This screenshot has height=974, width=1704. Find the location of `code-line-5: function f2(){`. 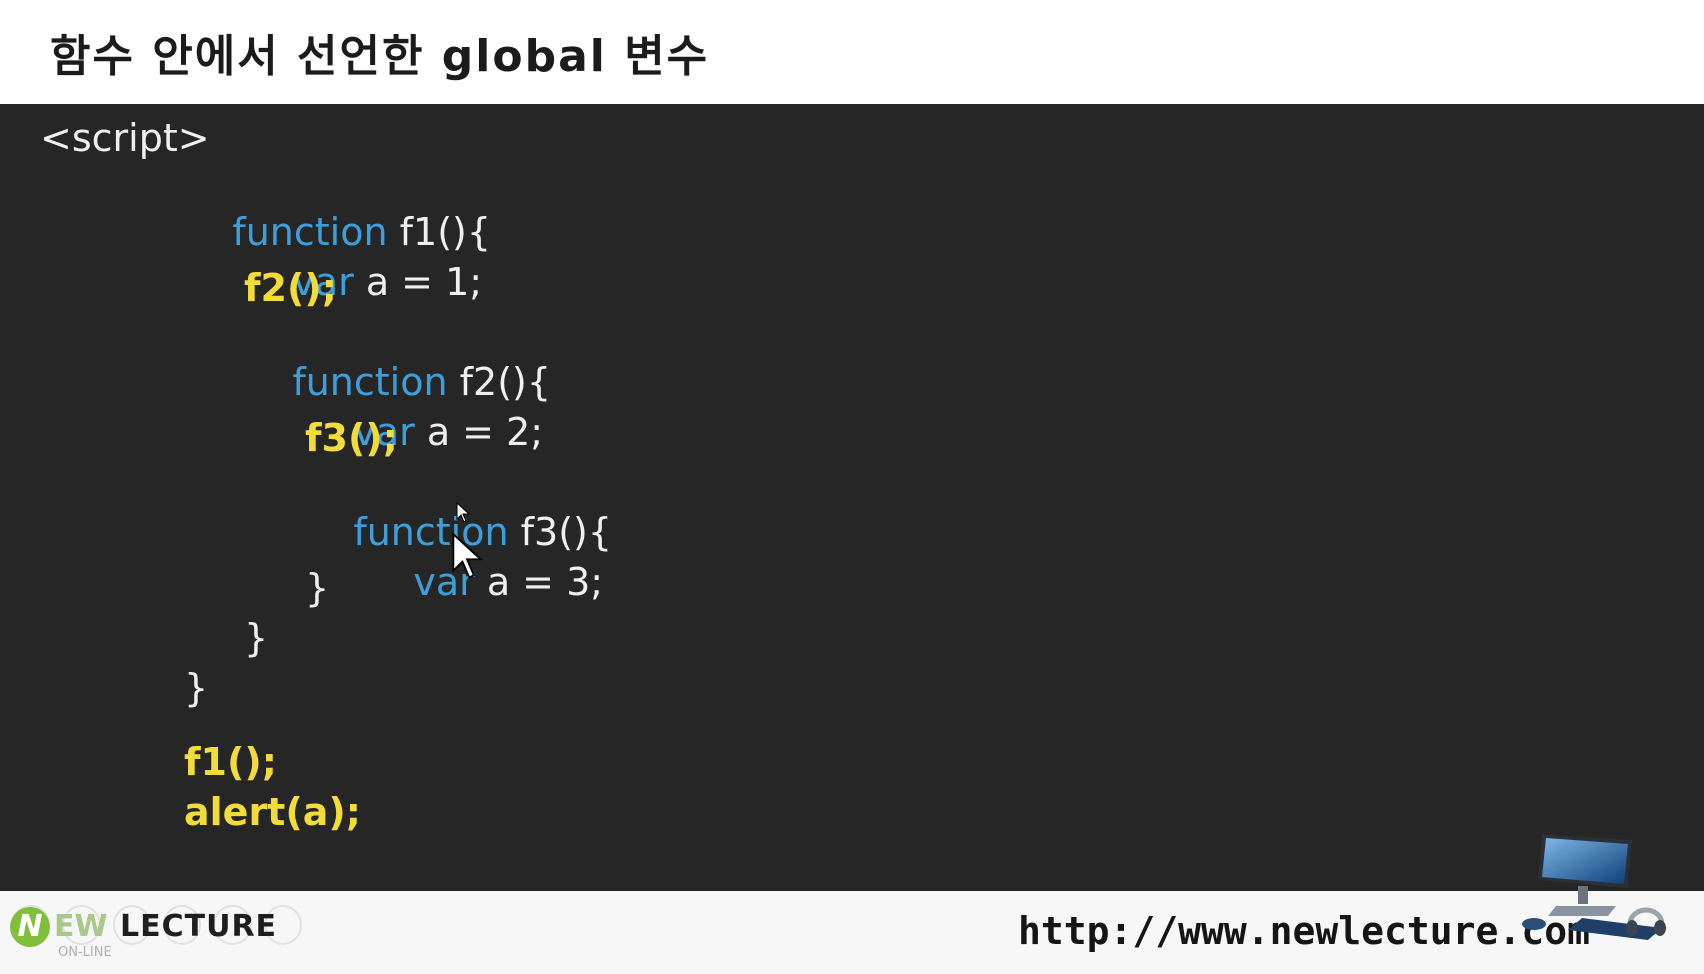

code-line-5: function f2(){ is located at coordinates (397, 382).